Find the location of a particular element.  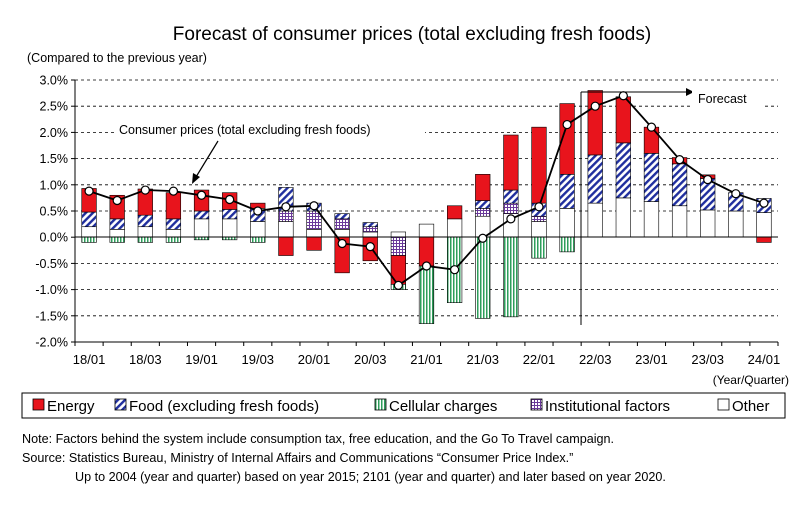

y-tick-label: -1.0% is located at coordinates (51, 290).